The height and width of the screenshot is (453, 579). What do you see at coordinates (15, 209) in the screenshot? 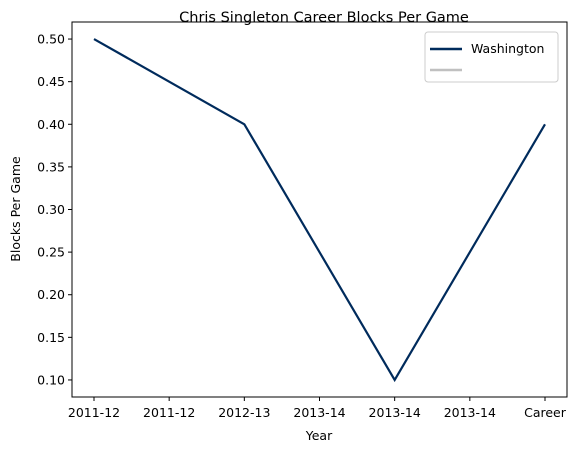
I see `y-axis-label: Blocks Per Game` at bounding box center [15, 209].